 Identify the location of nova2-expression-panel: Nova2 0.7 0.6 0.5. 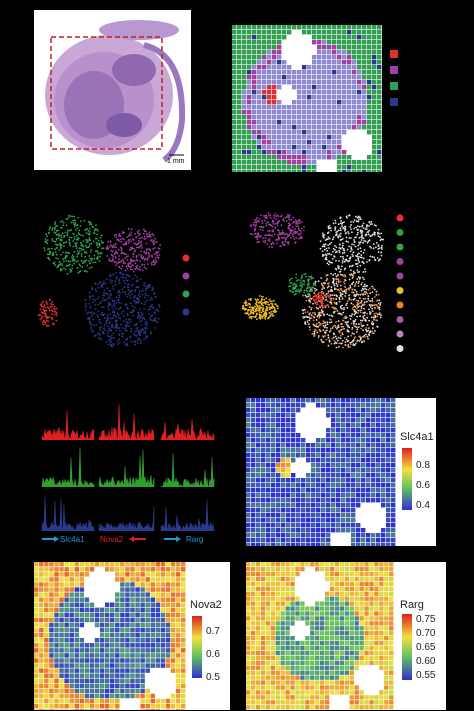
(132, 636).